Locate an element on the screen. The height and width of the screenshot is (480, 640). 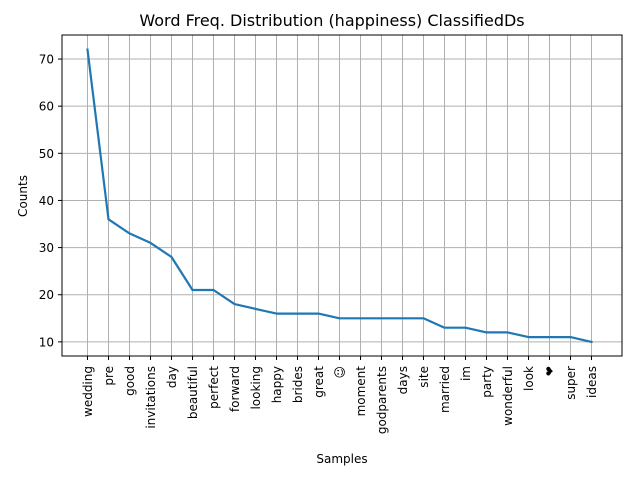
x-tick-label: day is located at coordinates (172, 377).